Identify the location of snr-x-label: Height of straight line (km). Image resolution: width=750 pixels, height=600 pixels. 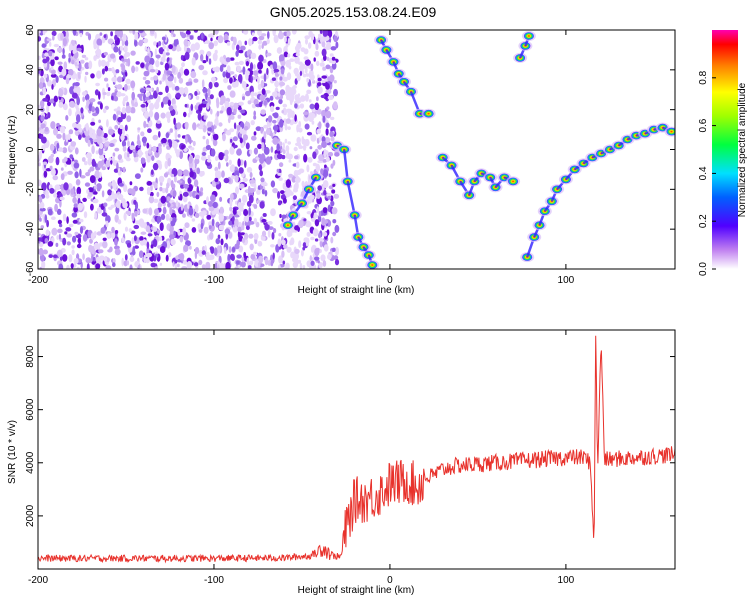
(356, 590).